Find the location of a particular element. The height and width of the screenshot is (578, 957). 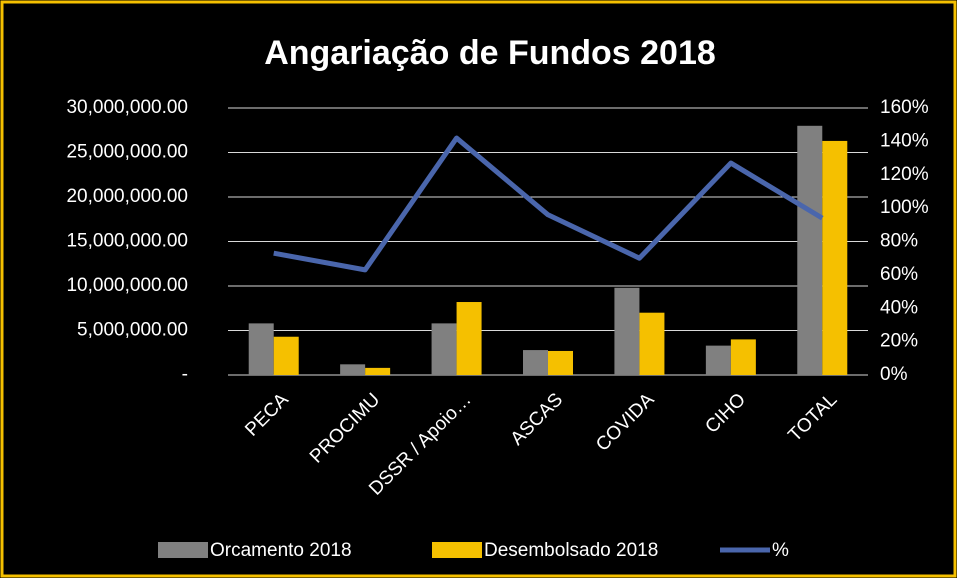

y-tick-label: 30,000,000.00 is located at coordinates (127, 107).